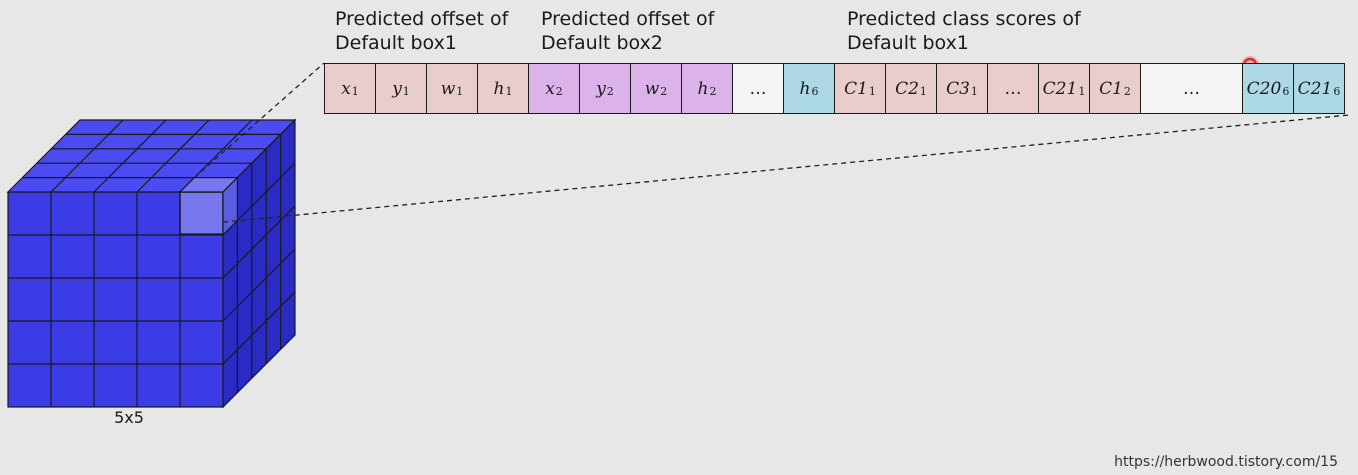 Image resolution: width=1358 pixels, height=475 pixels. What do you see at coordinates (628, 19) in the screenshot?
I see `label-offset-box2-line1: Predicted offset of` at bounding box center [628, 19].